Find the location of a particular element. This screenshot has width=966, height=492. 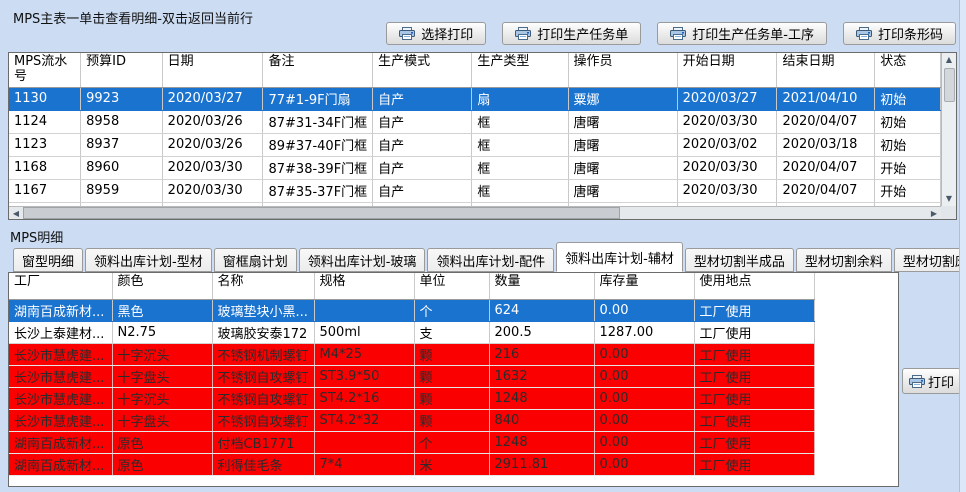

print-toolbar: 选择打印 打印生产任务单 打印生产任务单-工序 打印条形码 is located at coordinates (671, 33).